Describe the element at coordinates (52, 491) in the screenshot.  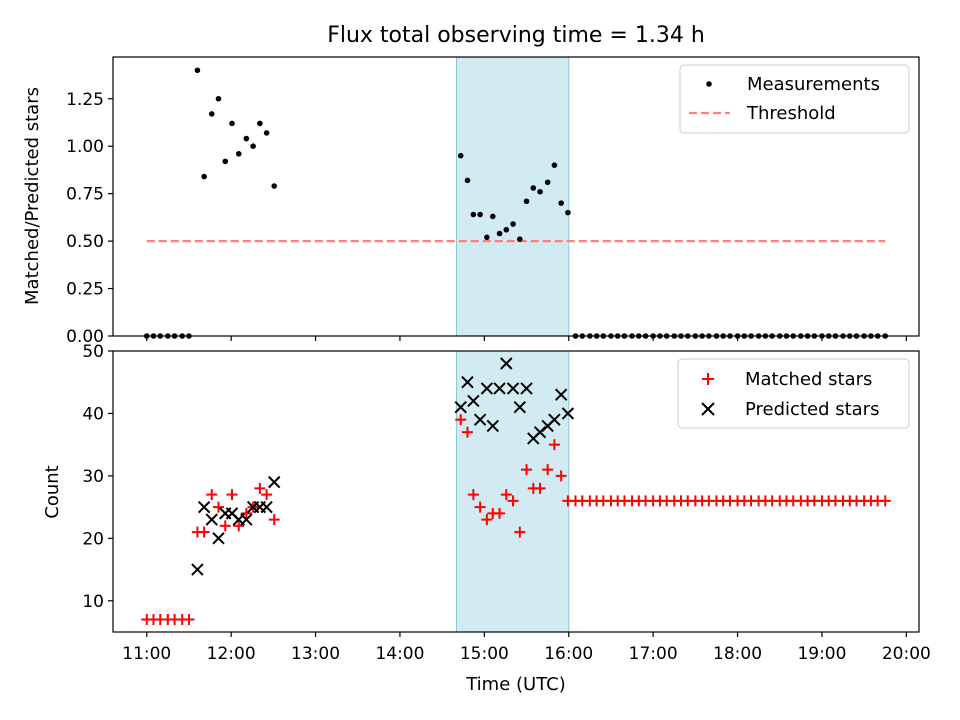
I see `bottom-y-axis-label: Count` at that location.